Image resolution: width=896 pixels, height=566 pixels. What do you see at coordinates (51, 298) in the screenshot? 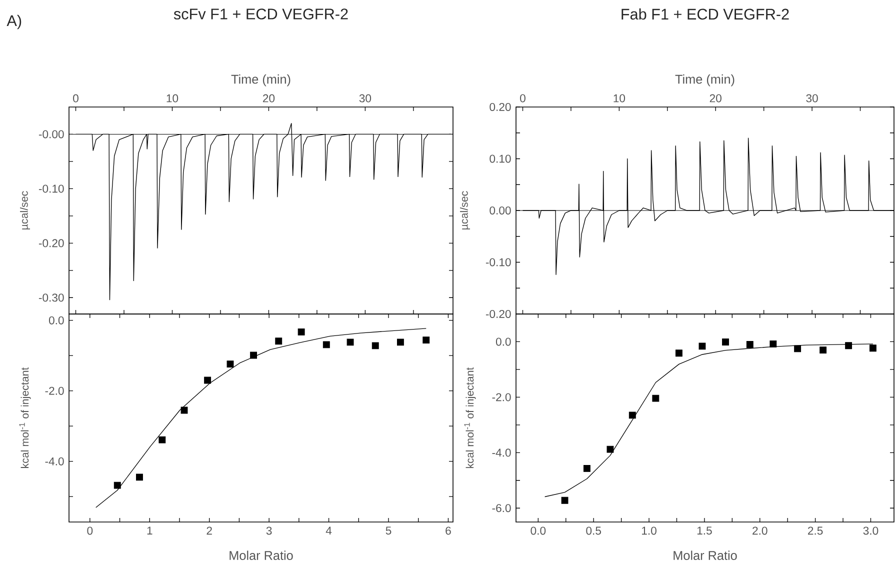
I see `y-tick-label: -0.30` at bounding box center [51, 298].